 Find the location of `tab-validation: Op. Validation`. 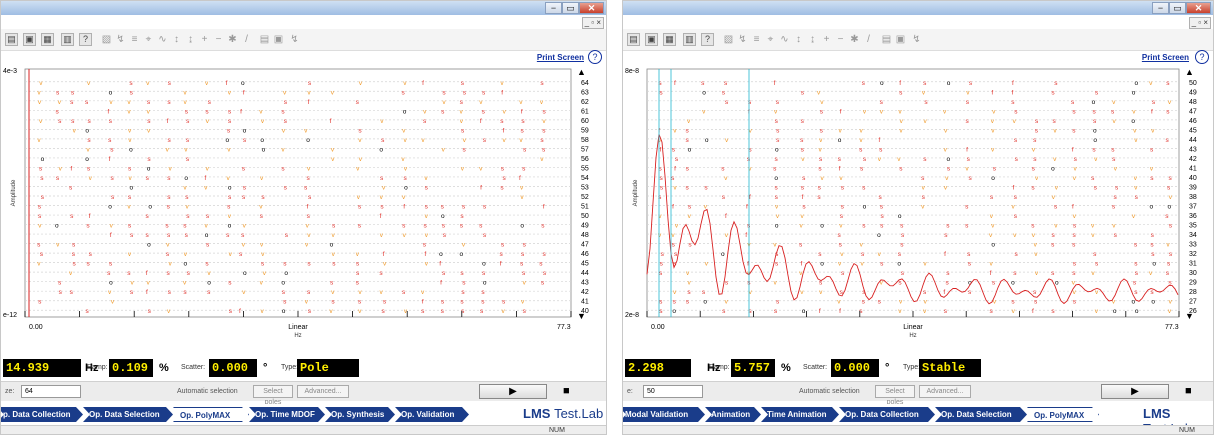

tab-validation: Op. Validation is located at coordinates (432, 414).